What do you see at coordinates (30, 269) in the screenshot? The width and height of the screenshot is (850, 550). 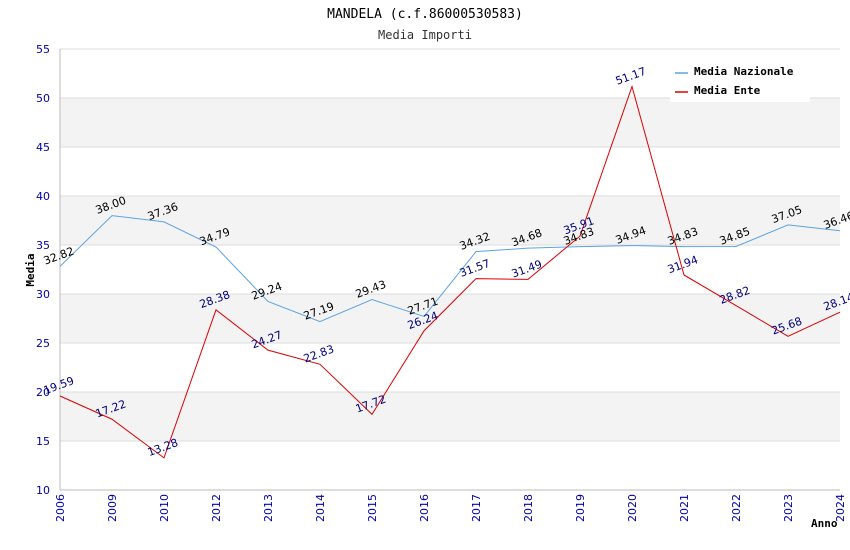 I see `y-axis-label: Media` at bounding box center [30, 269].